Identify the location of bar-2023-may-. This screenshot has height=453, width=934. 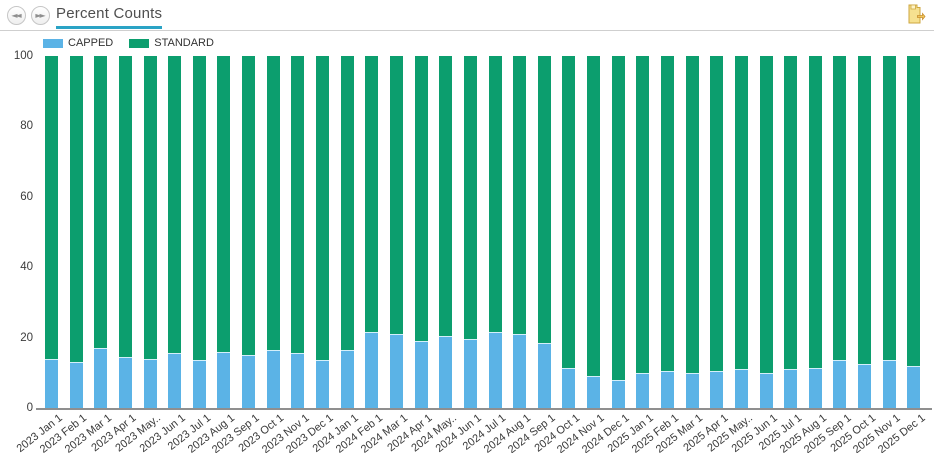
(150, 232).